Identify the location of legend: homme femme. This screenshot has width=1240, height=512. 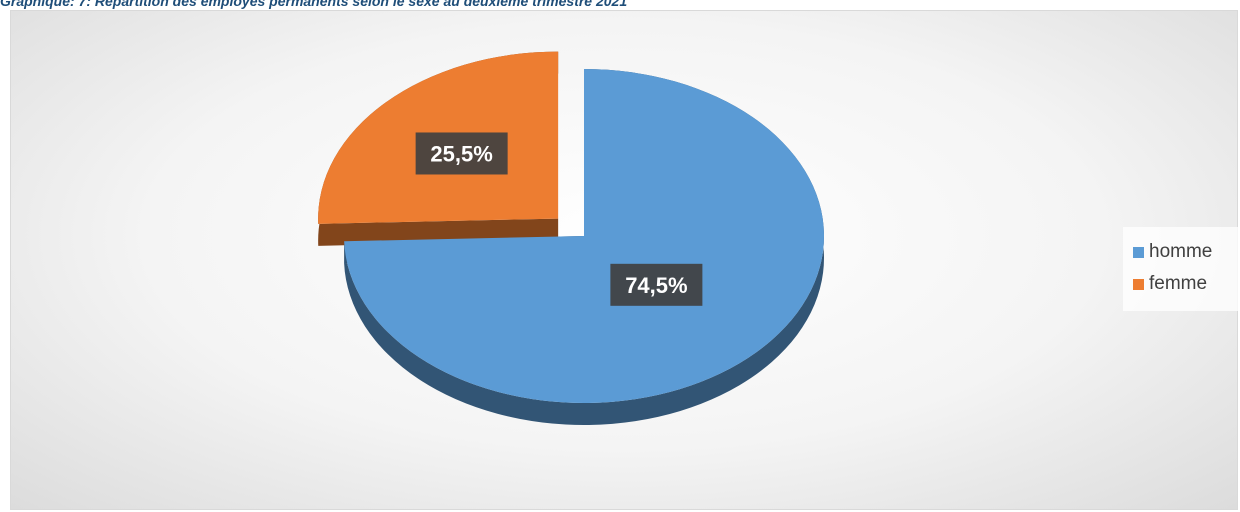
(1181, 269).